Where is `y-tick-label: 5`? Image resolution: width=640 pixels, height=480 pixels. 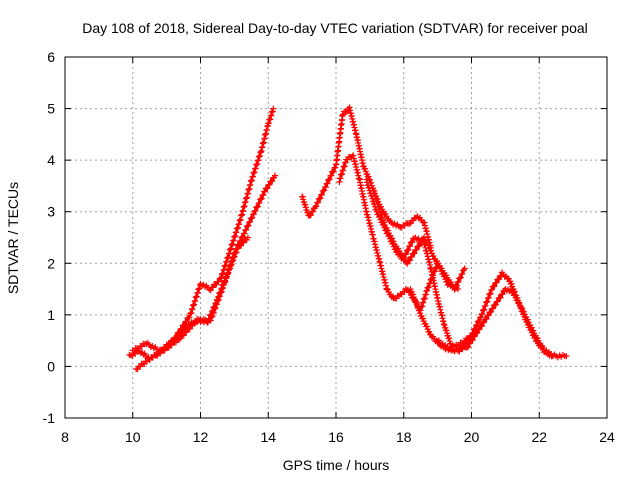 y-tick-label: 5 is located at coordinates (51, 109).